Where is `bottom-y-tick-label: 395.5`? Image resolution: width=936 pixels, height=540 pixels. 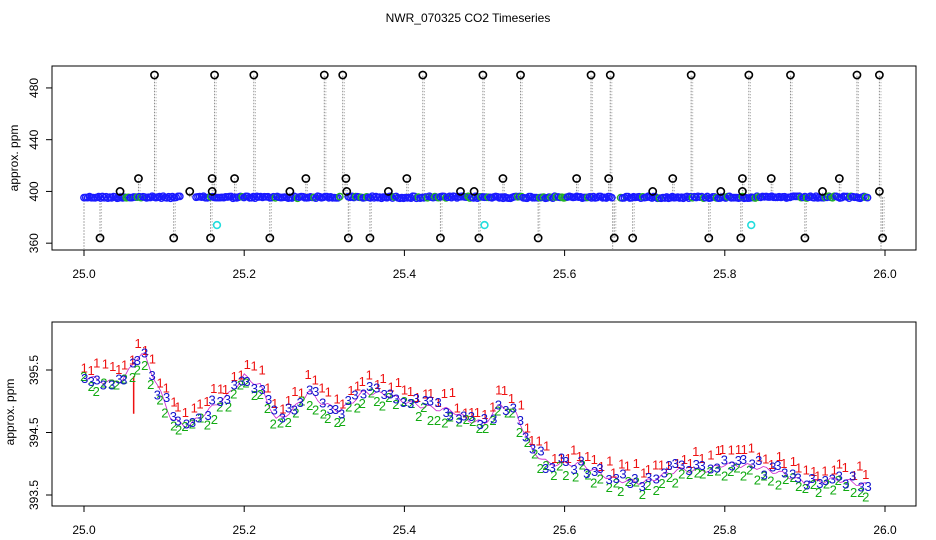 bottom-y-tick-label: 395.5 is located at coordinates (34, 370).